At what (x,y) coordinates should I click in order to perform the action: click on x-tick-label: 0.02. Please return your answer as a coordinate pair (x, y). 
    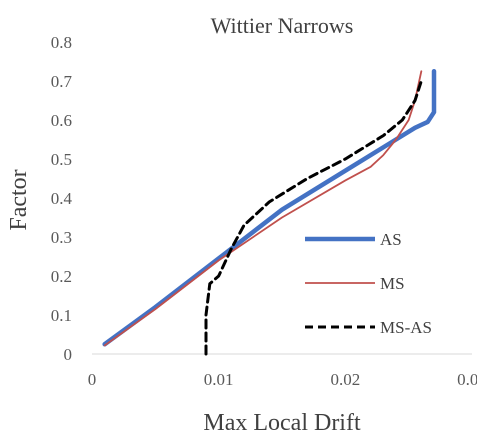
    Looking at the image, I should click on (345, 379).